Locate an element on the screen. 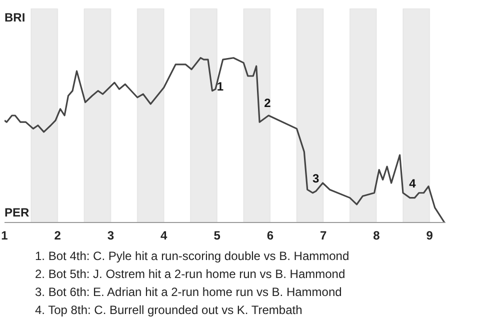  annotation: PER is located at coordinates (17, 213).